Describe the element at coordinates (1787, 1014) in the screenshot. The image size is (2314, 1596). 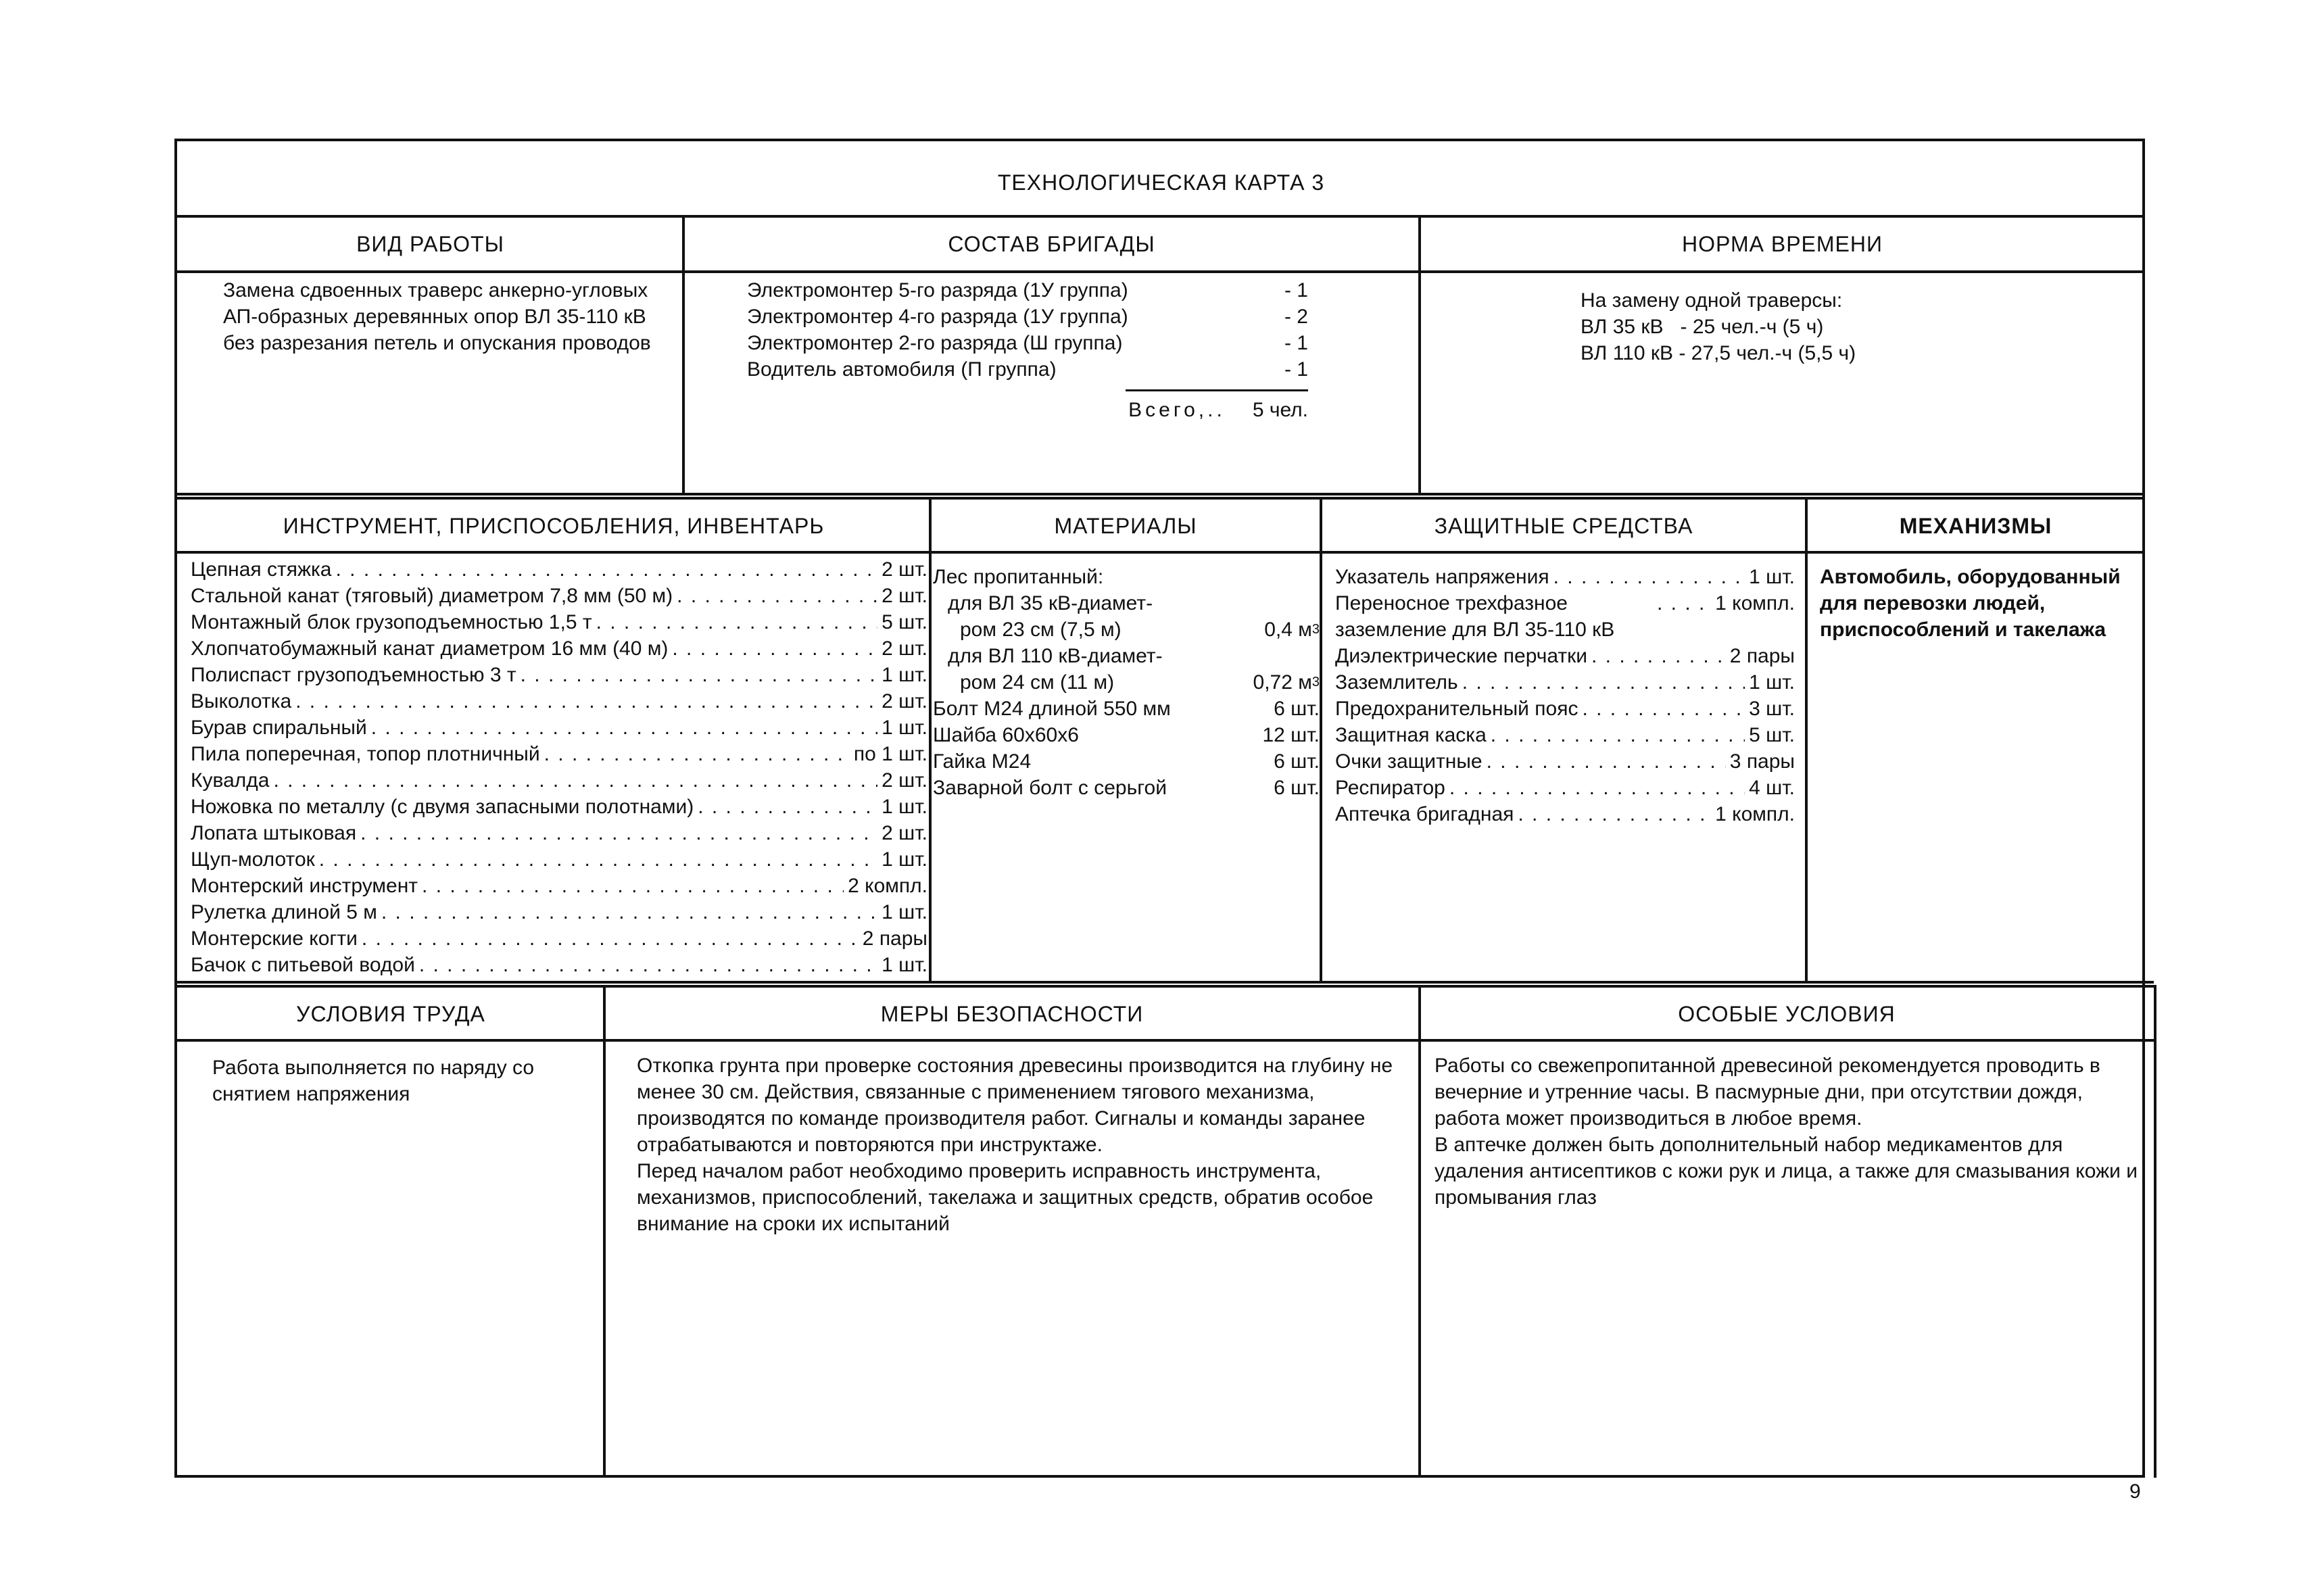
I see `special-header: ОСОБЫЕ УСЛОВИЯ` at that location.